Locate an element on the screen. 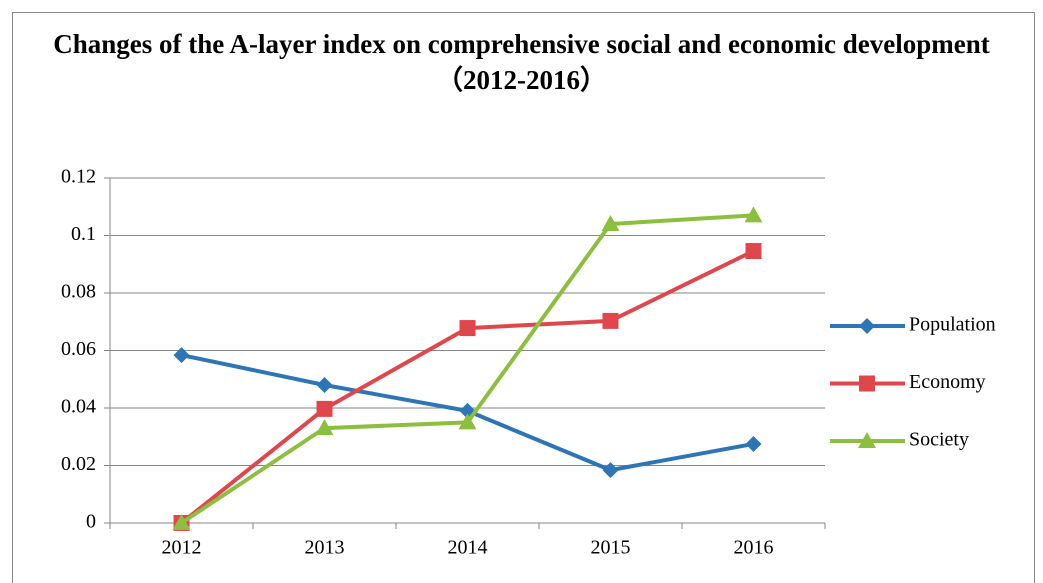  y-tick-label: 0.02 is located at coordinates (78, 464).